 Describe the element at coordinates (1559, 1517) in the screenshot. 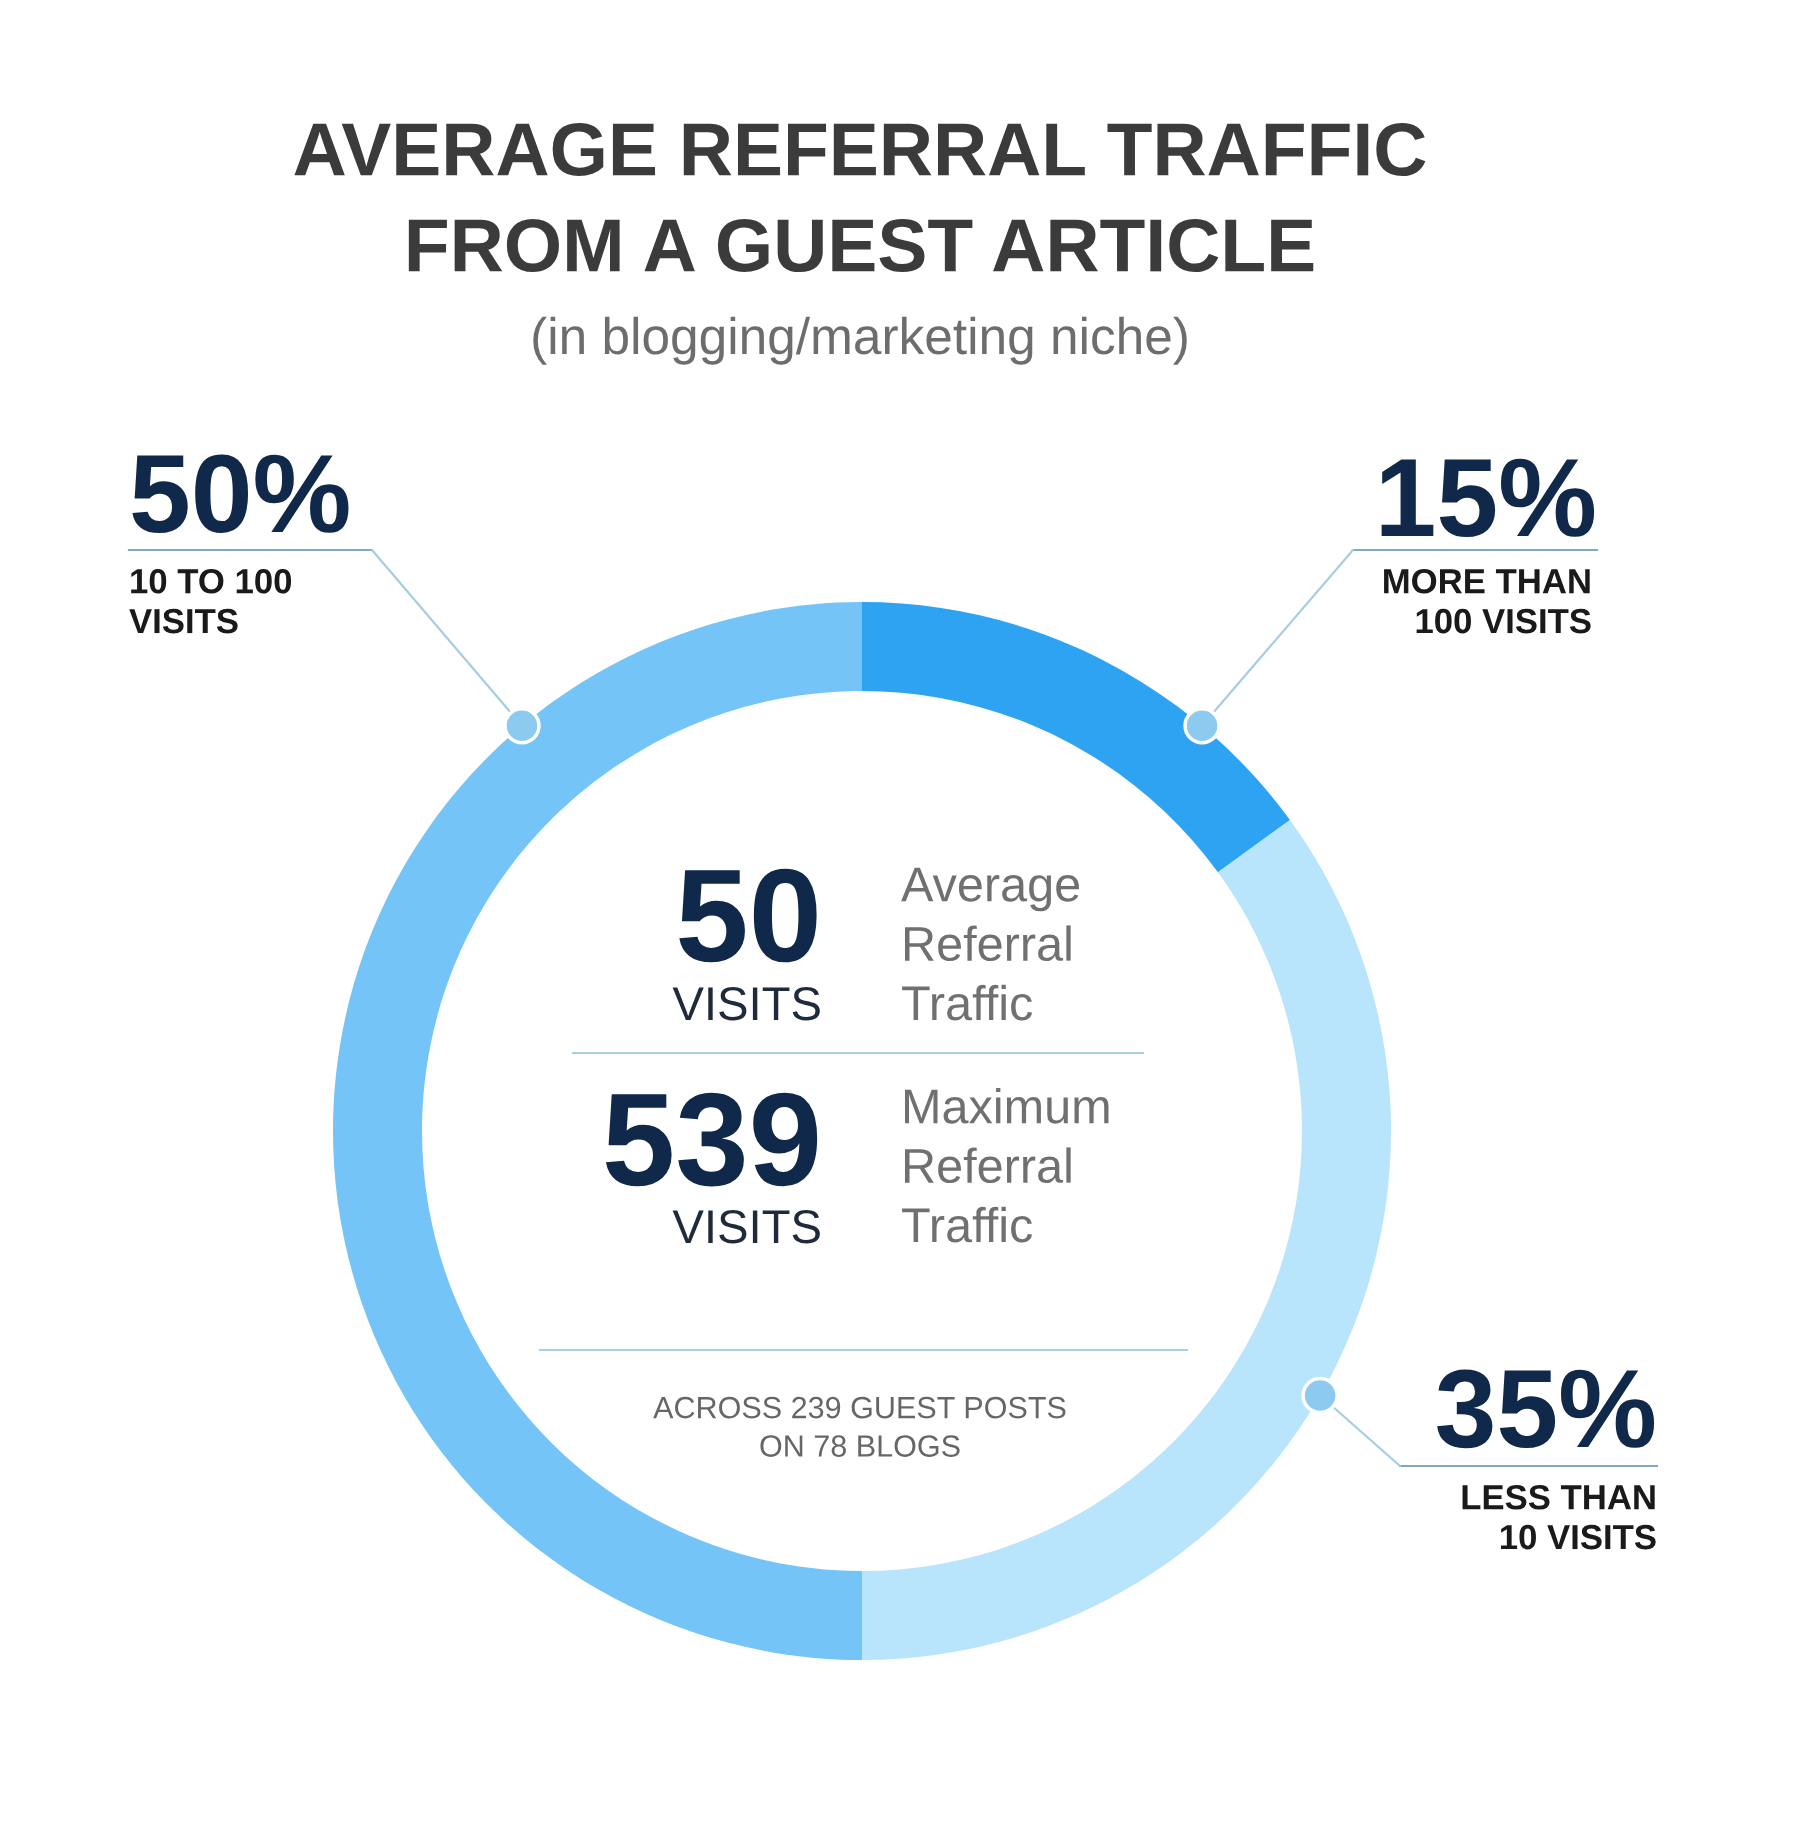

I see `slice-label: LESS THAN 10 VISITS` at that location.